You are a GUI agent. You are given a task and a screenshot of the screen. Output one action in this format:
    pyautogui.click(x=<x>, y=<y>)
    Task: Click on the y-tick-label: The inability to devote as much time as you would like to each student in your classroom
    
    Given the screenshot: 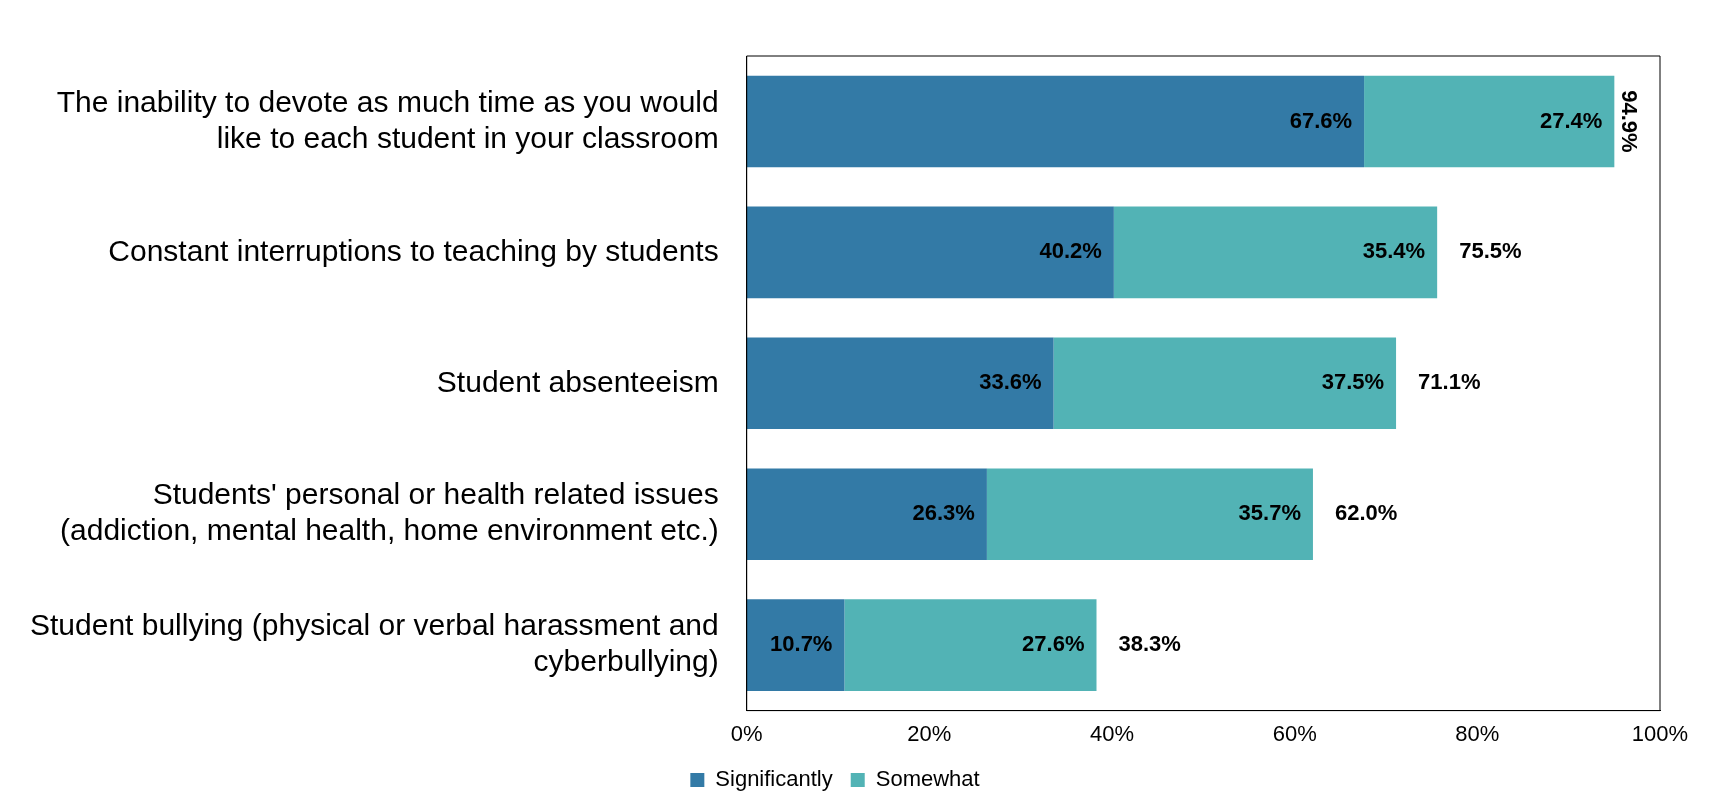 What is the action you would take?
    pyautogui.click(x=387, y=119)
    